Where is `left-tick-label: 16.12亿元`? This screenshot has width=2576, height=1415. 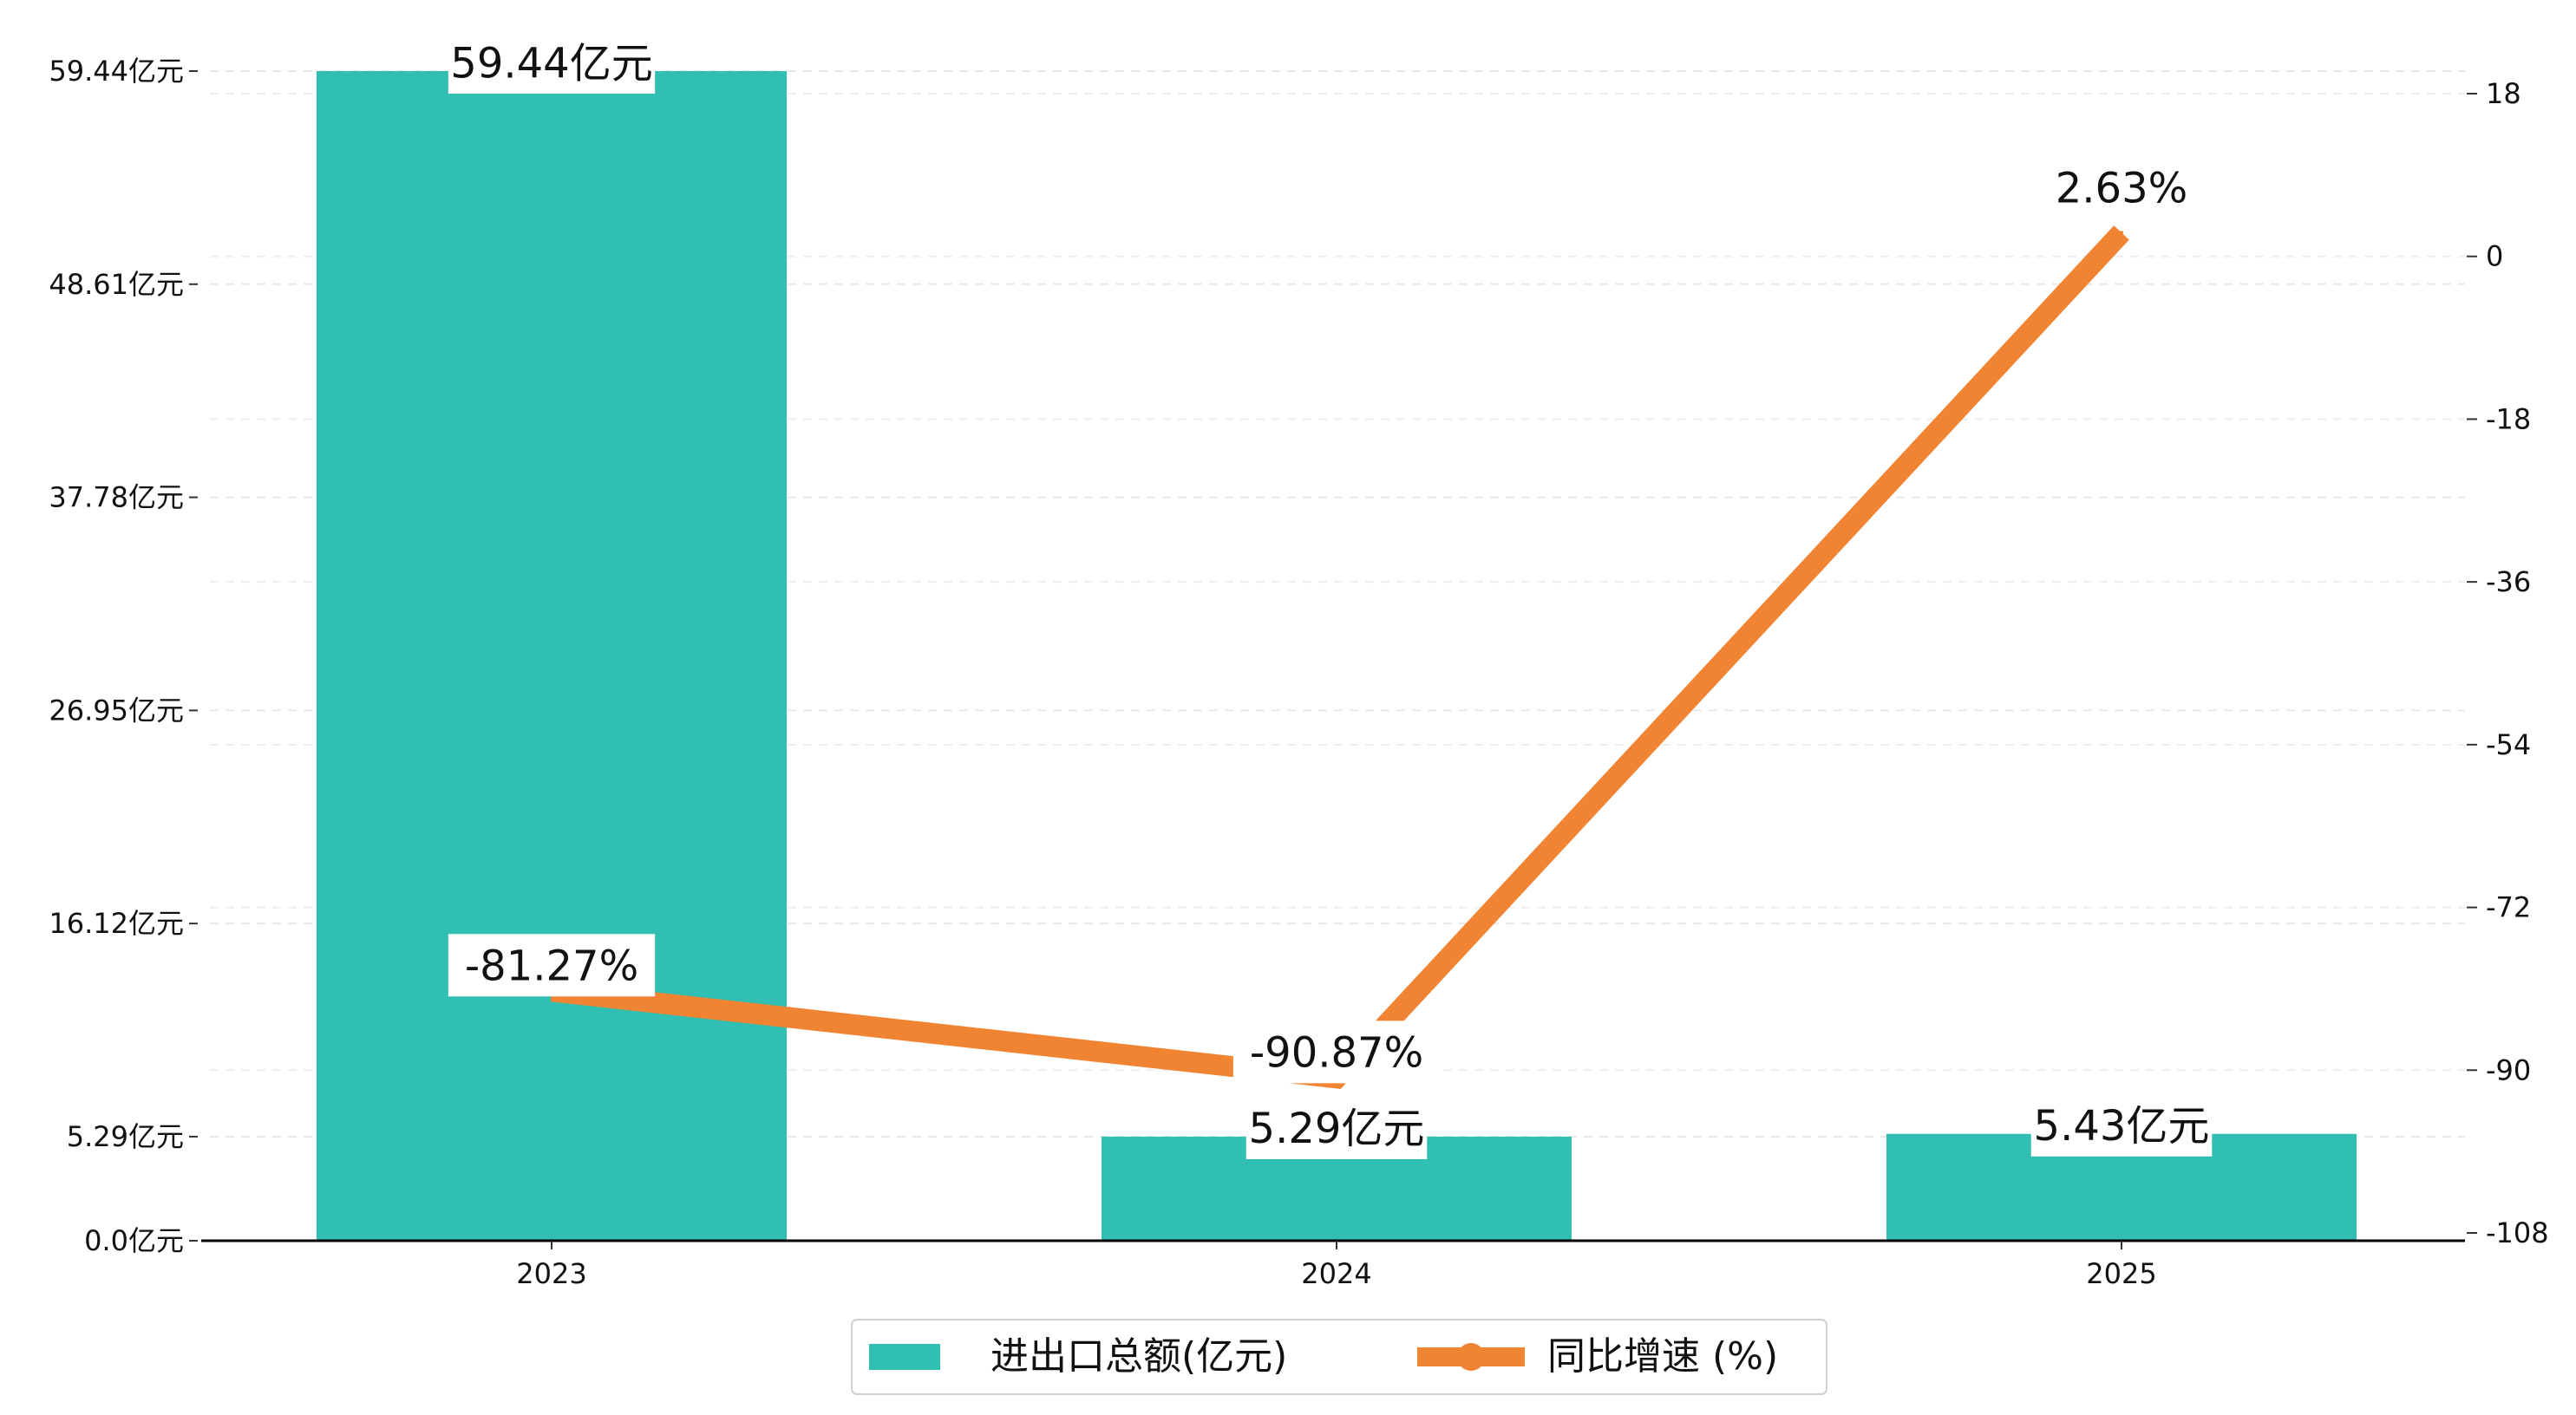
left-tick-label: 16.12亿元 is located at coordinates (116, 923).